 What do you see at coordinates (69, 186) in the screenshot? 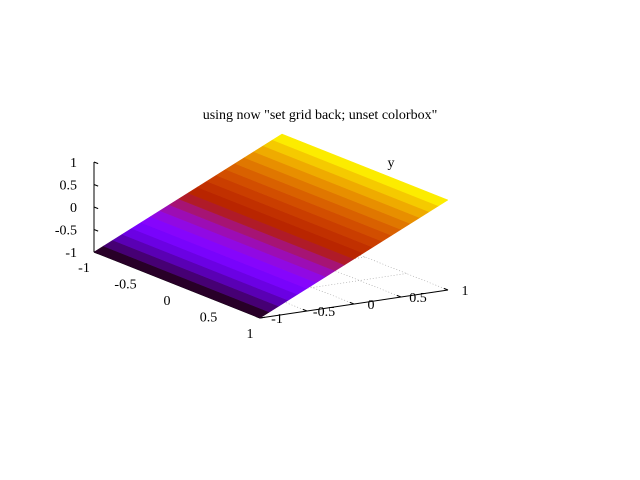
I see `z-tick-label: 0.5` at bounding box center [69, 186].